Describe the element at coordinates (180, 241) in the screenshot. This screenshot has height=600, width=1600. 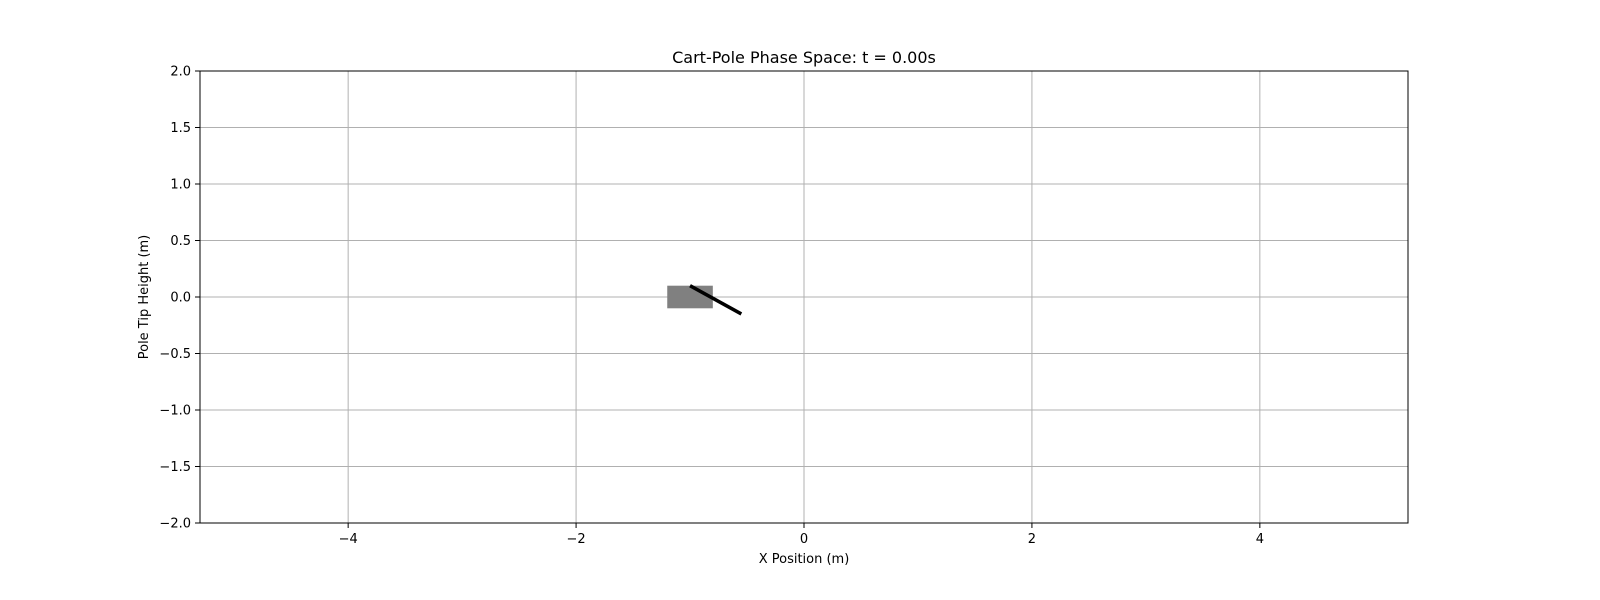
I see `y-tick-label: 0.5` at that location.